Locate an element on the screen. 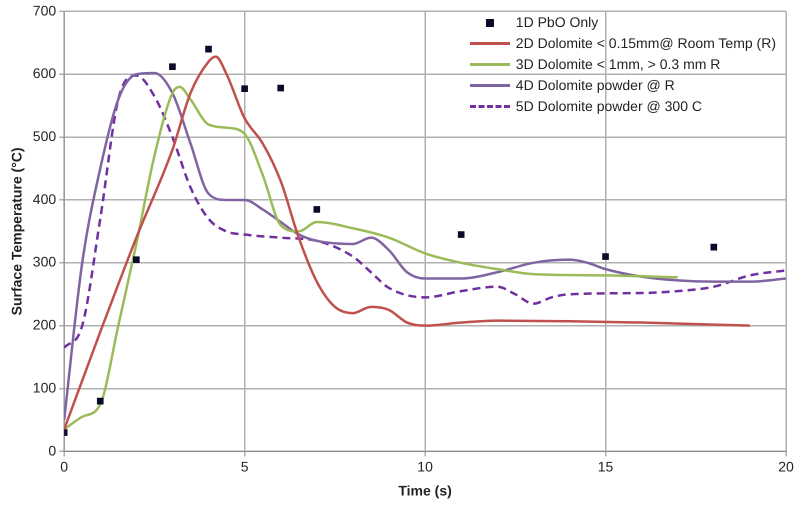  y-axis-title: Surface Temperature (°C) is located at coordinates (16, 231).